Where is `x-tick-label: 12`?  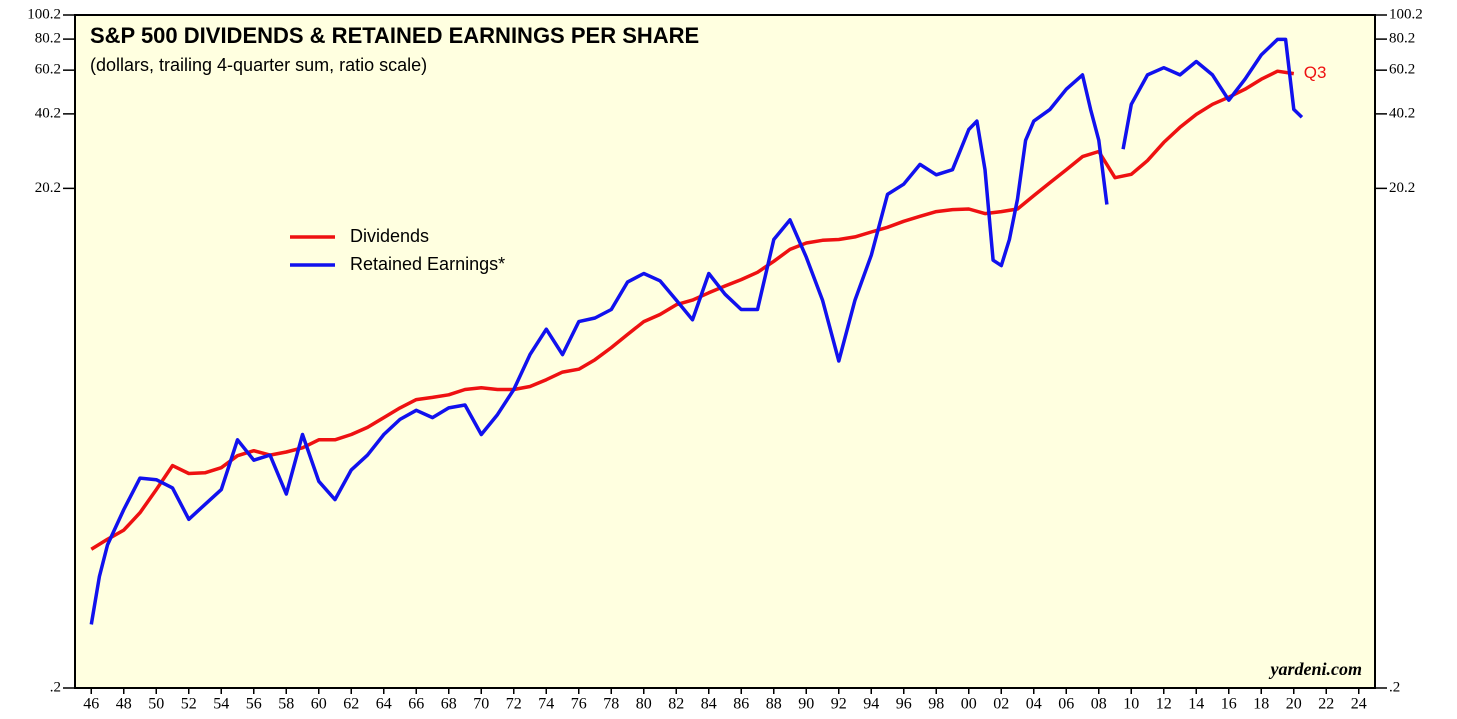 x-tick-label: 12 is located at coordinates (1164, 704).